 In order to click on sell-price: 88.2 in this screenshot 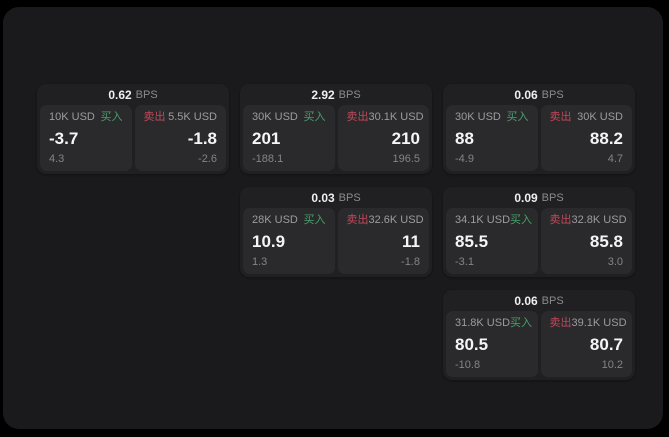, I will do `click(606, 138)`.